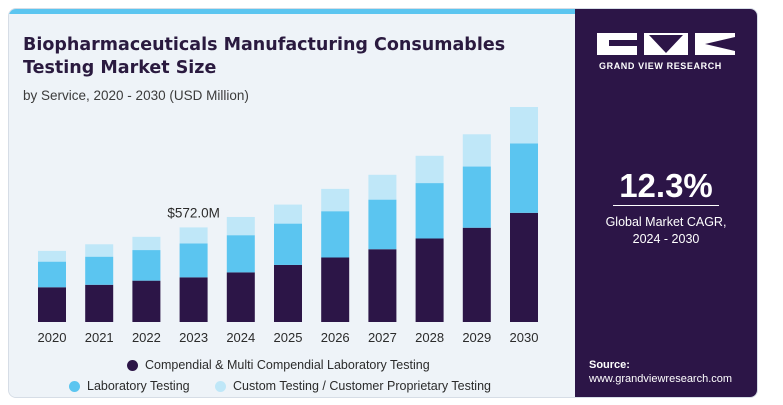  Describe the element at coordinates (335, 234) in the screenshot. I see `bar-laboratory-2026` at that location.